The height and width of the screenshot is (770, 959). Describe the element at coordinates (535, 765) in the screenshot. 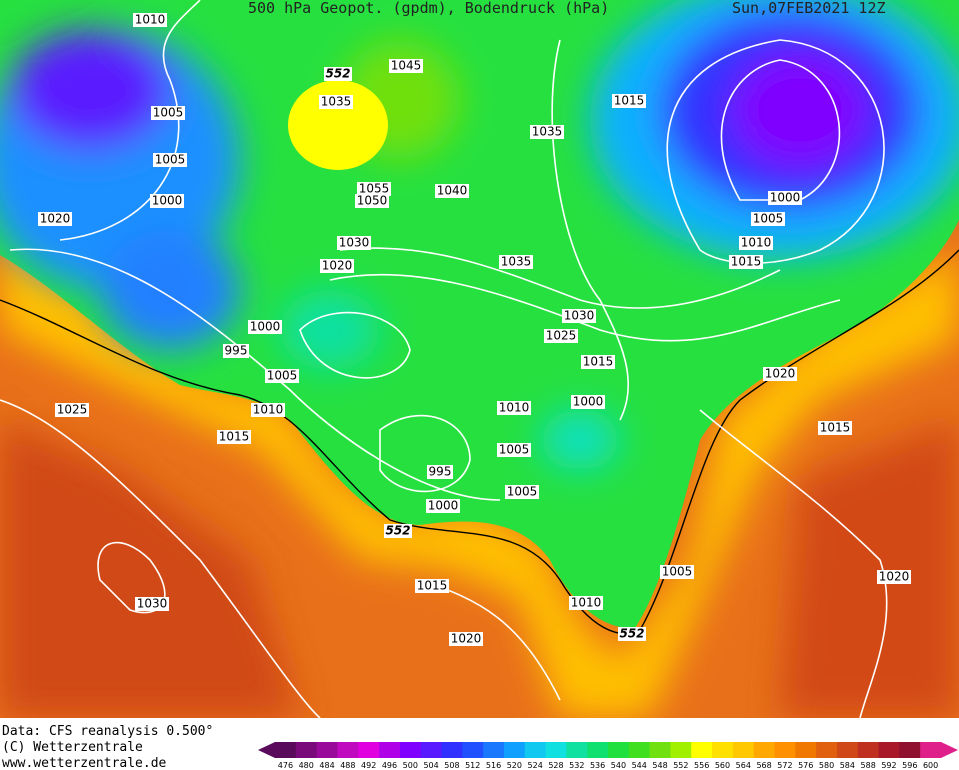

I see `colorbar-tick-label: 524` at that location.